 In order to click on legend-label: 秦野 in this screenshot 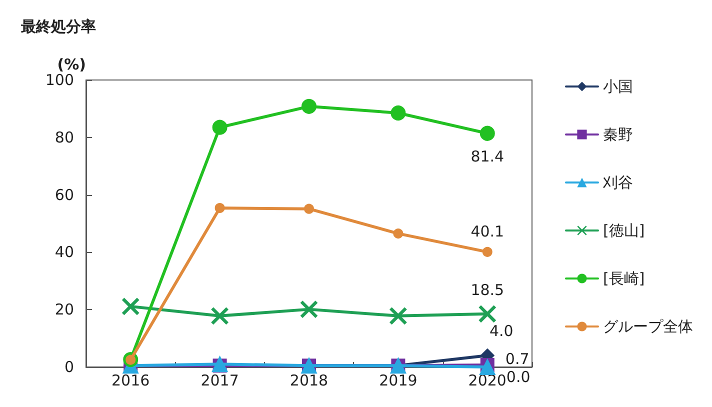, I will do `click(618, 135)`.